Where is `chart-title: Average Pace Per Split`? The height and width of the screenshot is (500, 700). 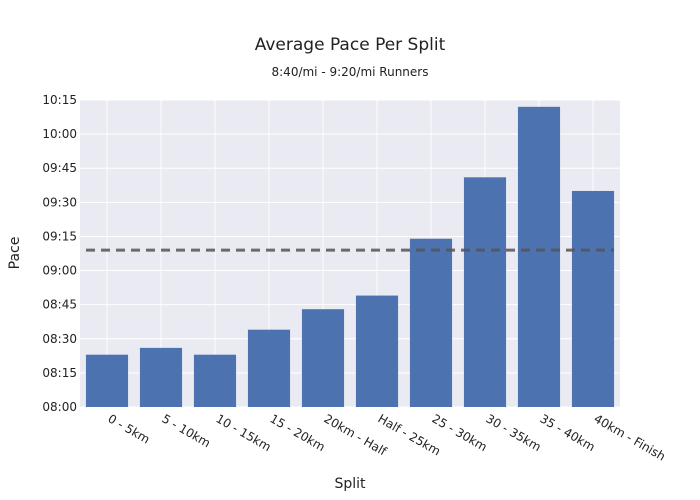 chart-title: Average Pace Per Split is located at coordinates (350, 45).